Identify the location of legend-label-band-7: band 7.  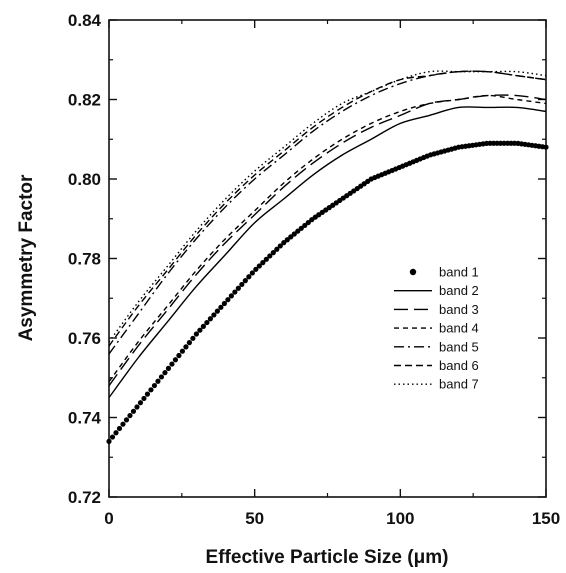
(459, 384).